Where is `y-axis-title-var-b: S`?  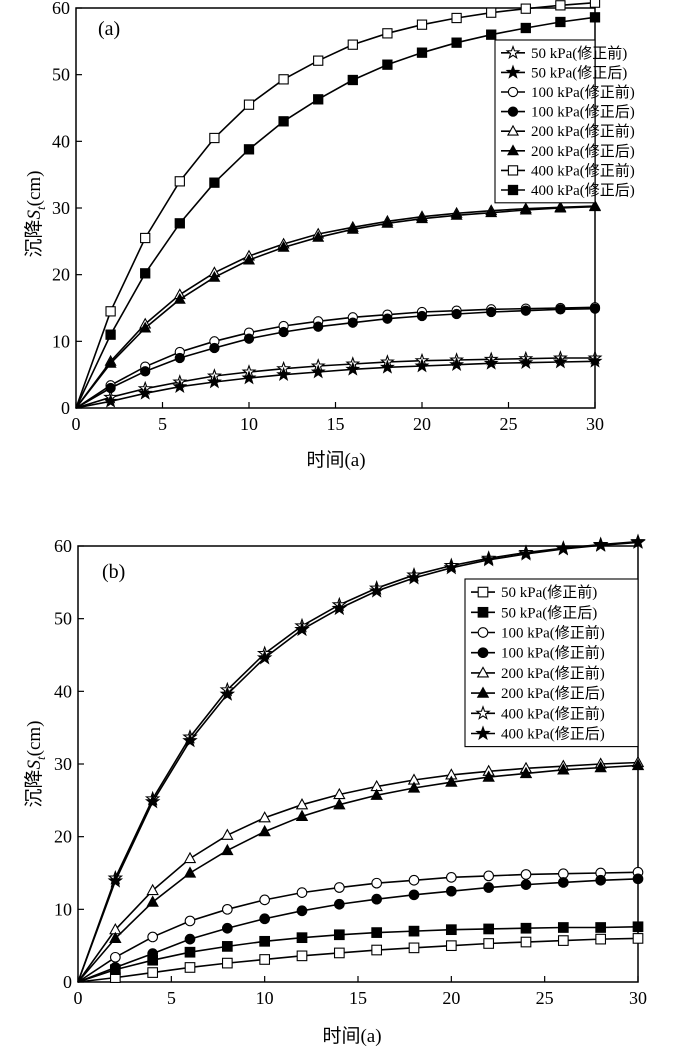 y-axis-title-var-b: S is located at coordinates (34, 764).